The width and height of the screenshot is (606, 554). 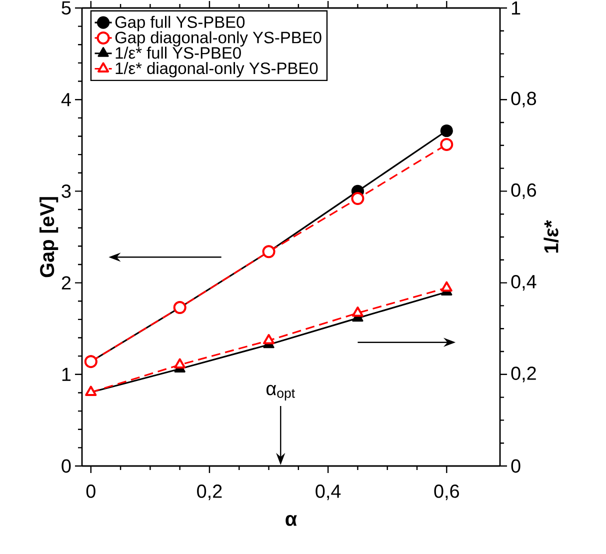 I want to click on x-tick-label: 0,2, so click(x=209, y=492).